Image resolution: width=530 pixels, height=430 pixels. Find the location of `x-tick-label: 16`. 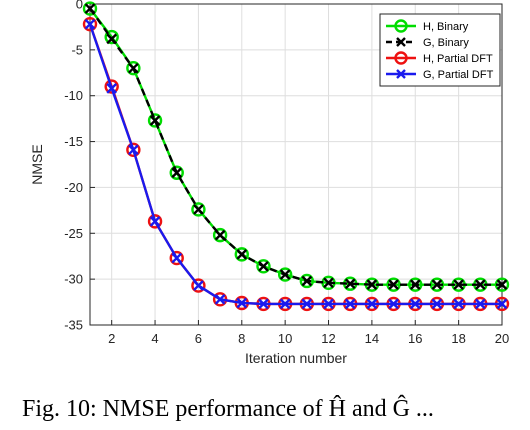

x-tick-label: 16 is located at coordinates (415, 338).